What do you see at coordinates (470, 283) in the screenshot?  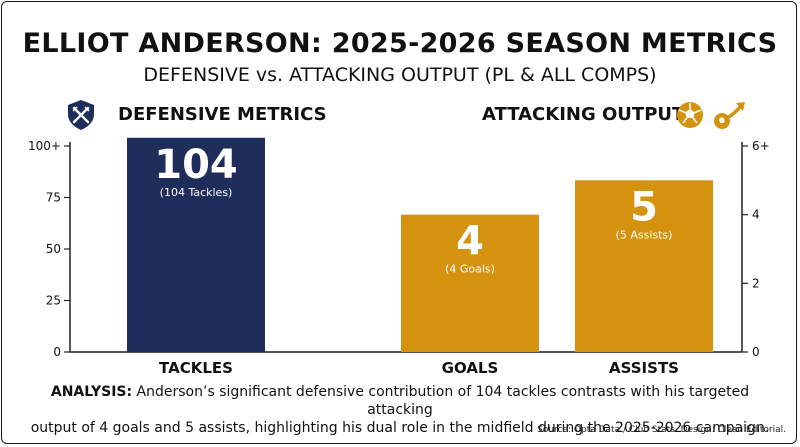 I see `bar-goals` at bounding box center [470, 283].